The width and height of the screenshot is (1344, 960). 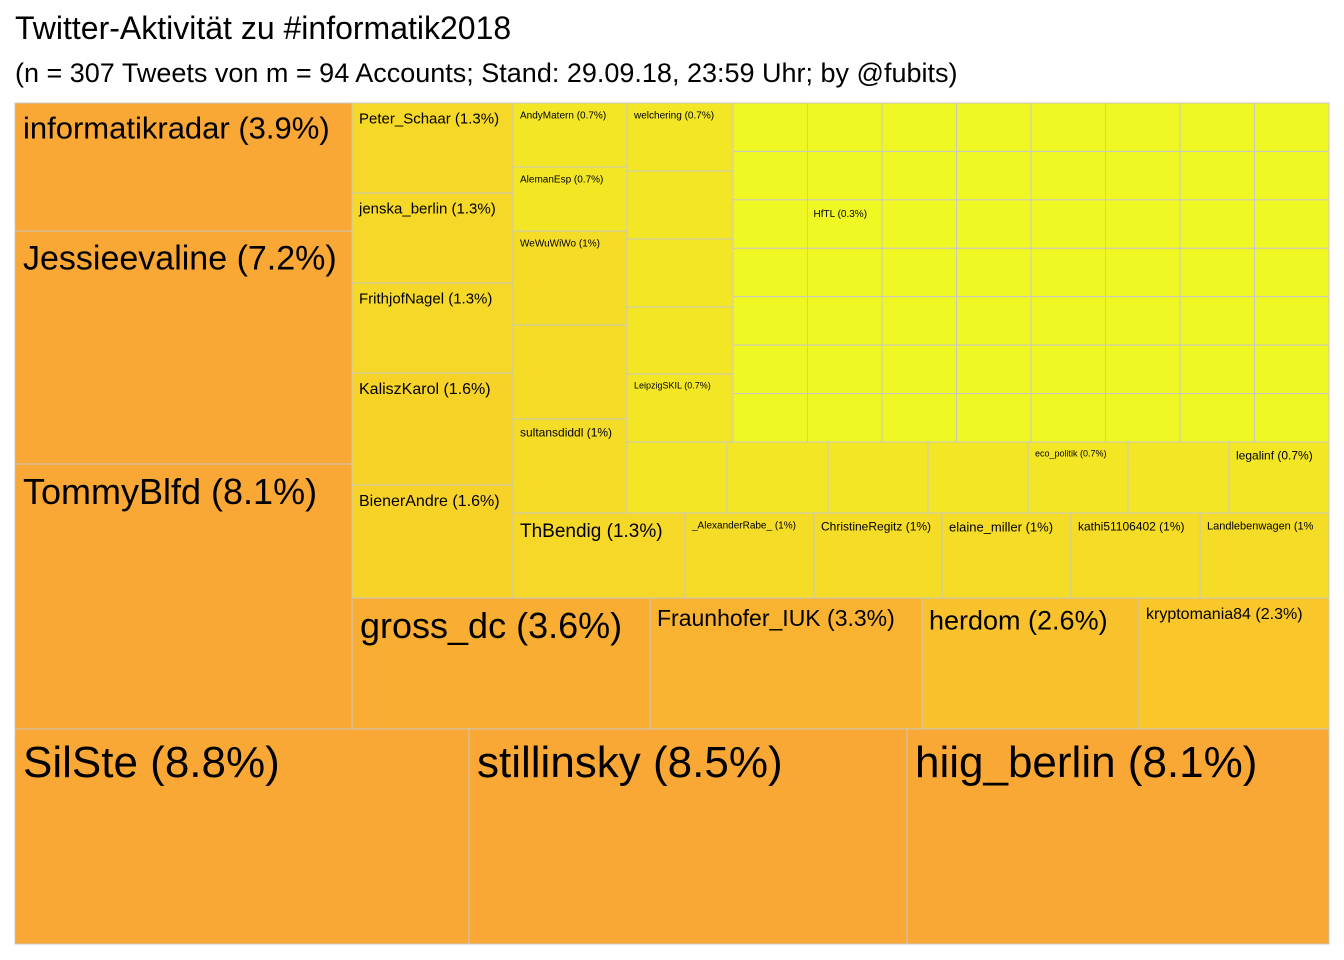 I want to click on tile-label-jessieevaline: Jessieevaline (7.2%), so click(x=180, y=258).